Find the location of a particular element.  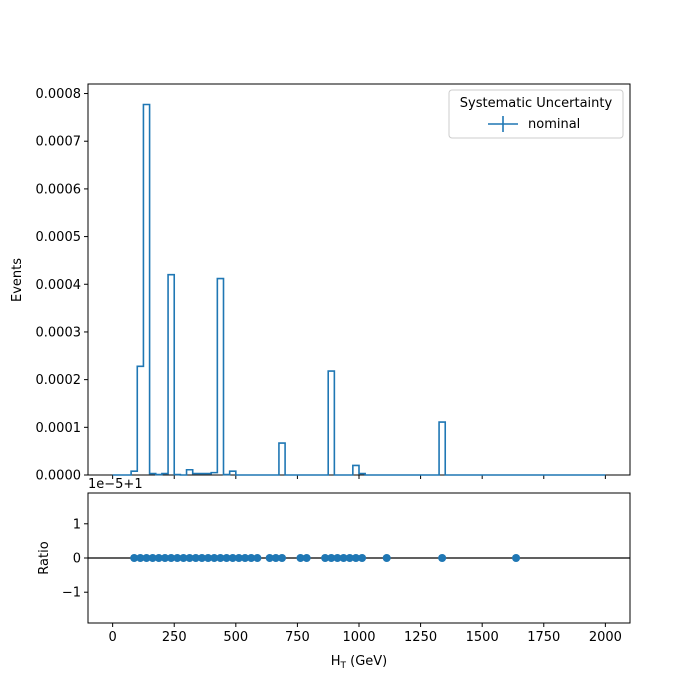

x-tick-label: 2000 is located at coordinates (605, 637).